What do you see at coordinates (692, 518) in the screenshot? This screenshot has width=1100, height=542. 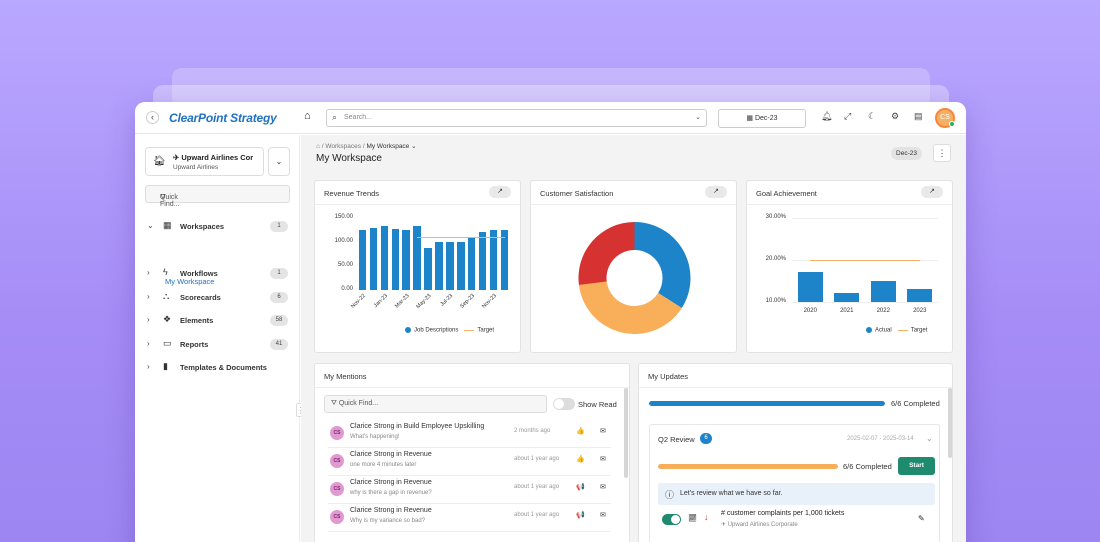 I see `chart-icon: 📈︎` at bounding box center [692, 518].